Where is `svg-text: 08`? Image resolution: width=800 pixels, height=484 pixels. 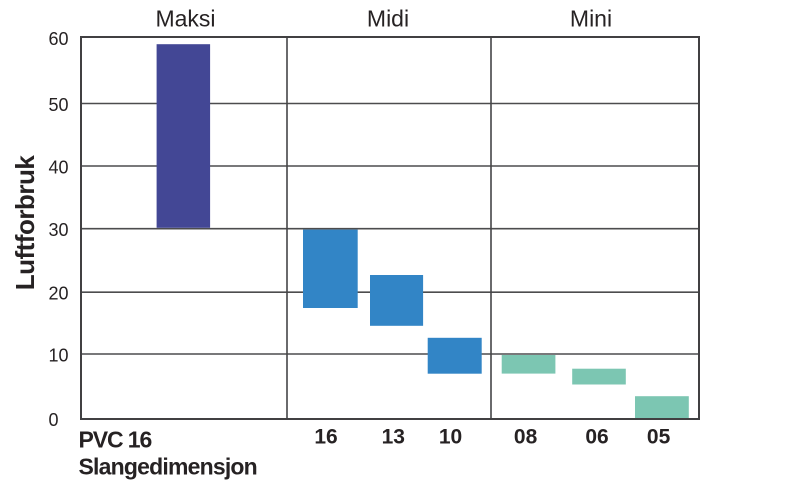 svg-text: 08 is located at coordinates (526, 437).